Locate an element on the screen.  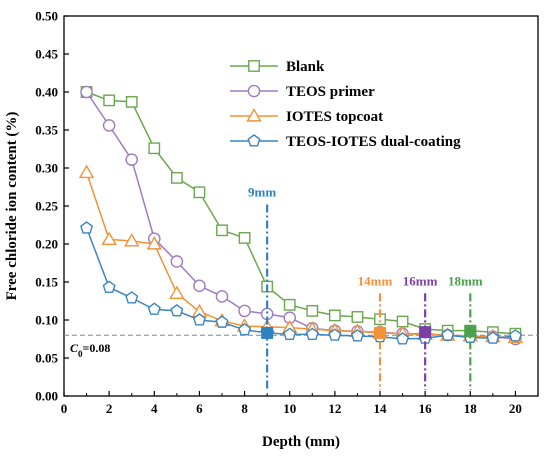
annotation-label: 18mm is located at coordinates (465, 280).